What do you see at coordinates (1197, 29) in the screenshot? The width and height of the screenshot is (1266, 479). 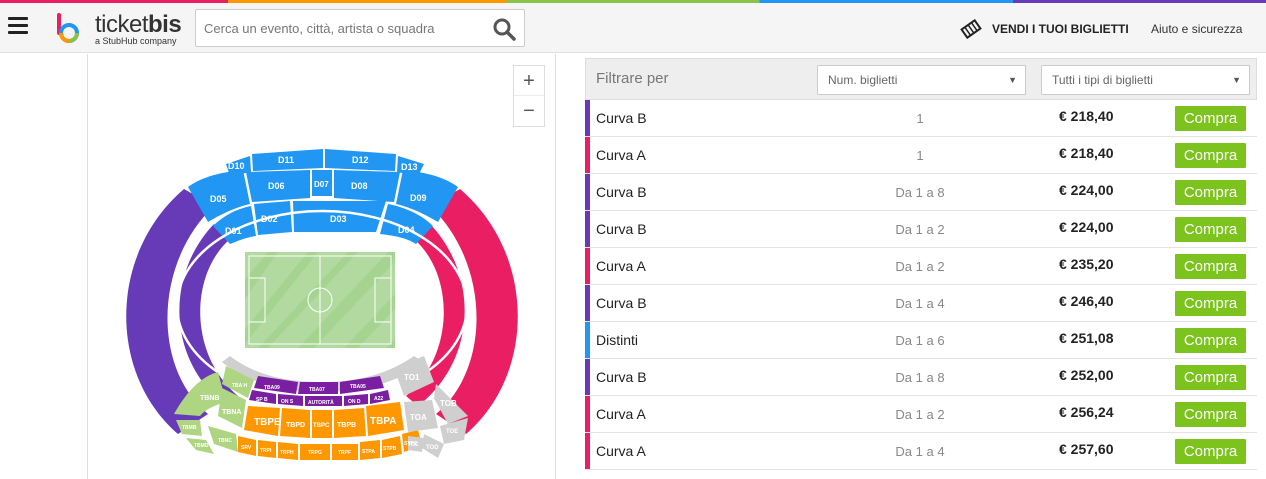 I see `help-link: Aiuto e sicurezza` at bounding box center [1197, 29].